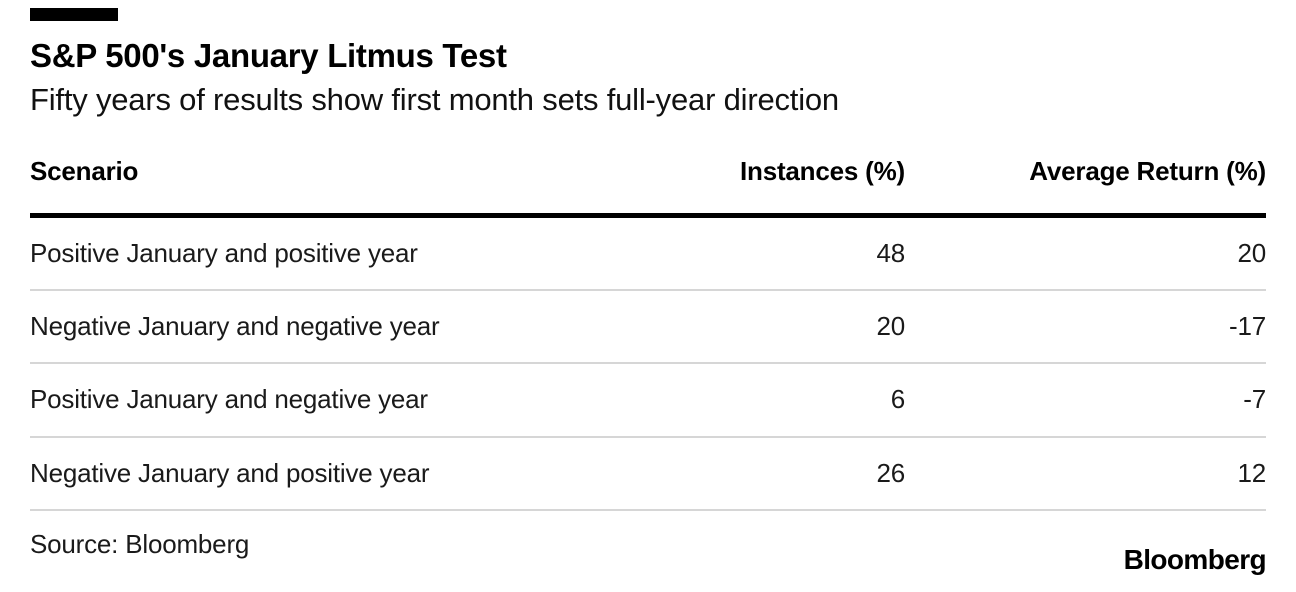 The image size is (1296, 592). What do you see at coordinates (84, 171) in the screenshot?
I see `column-header-scenario: Scenario` at bounding box center [84, 171].